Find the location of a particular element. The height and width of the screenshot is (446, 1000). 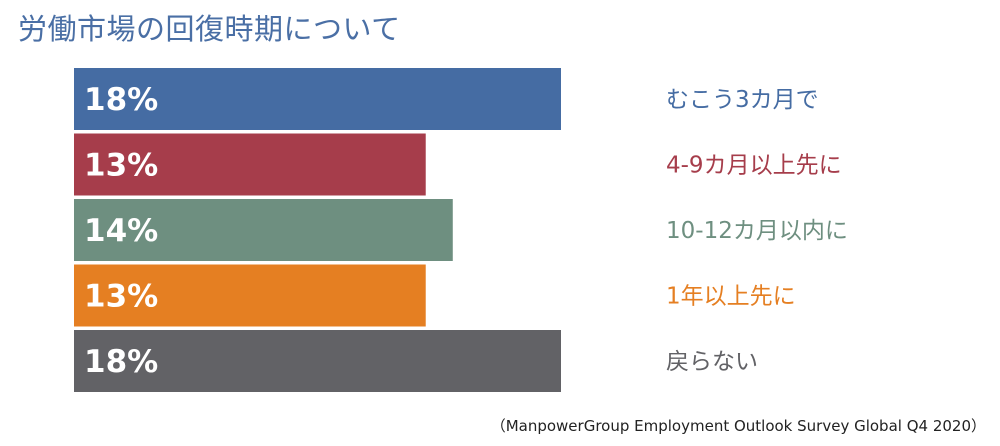

category-label-5: 戻らない is located at coordinates (712, 362).